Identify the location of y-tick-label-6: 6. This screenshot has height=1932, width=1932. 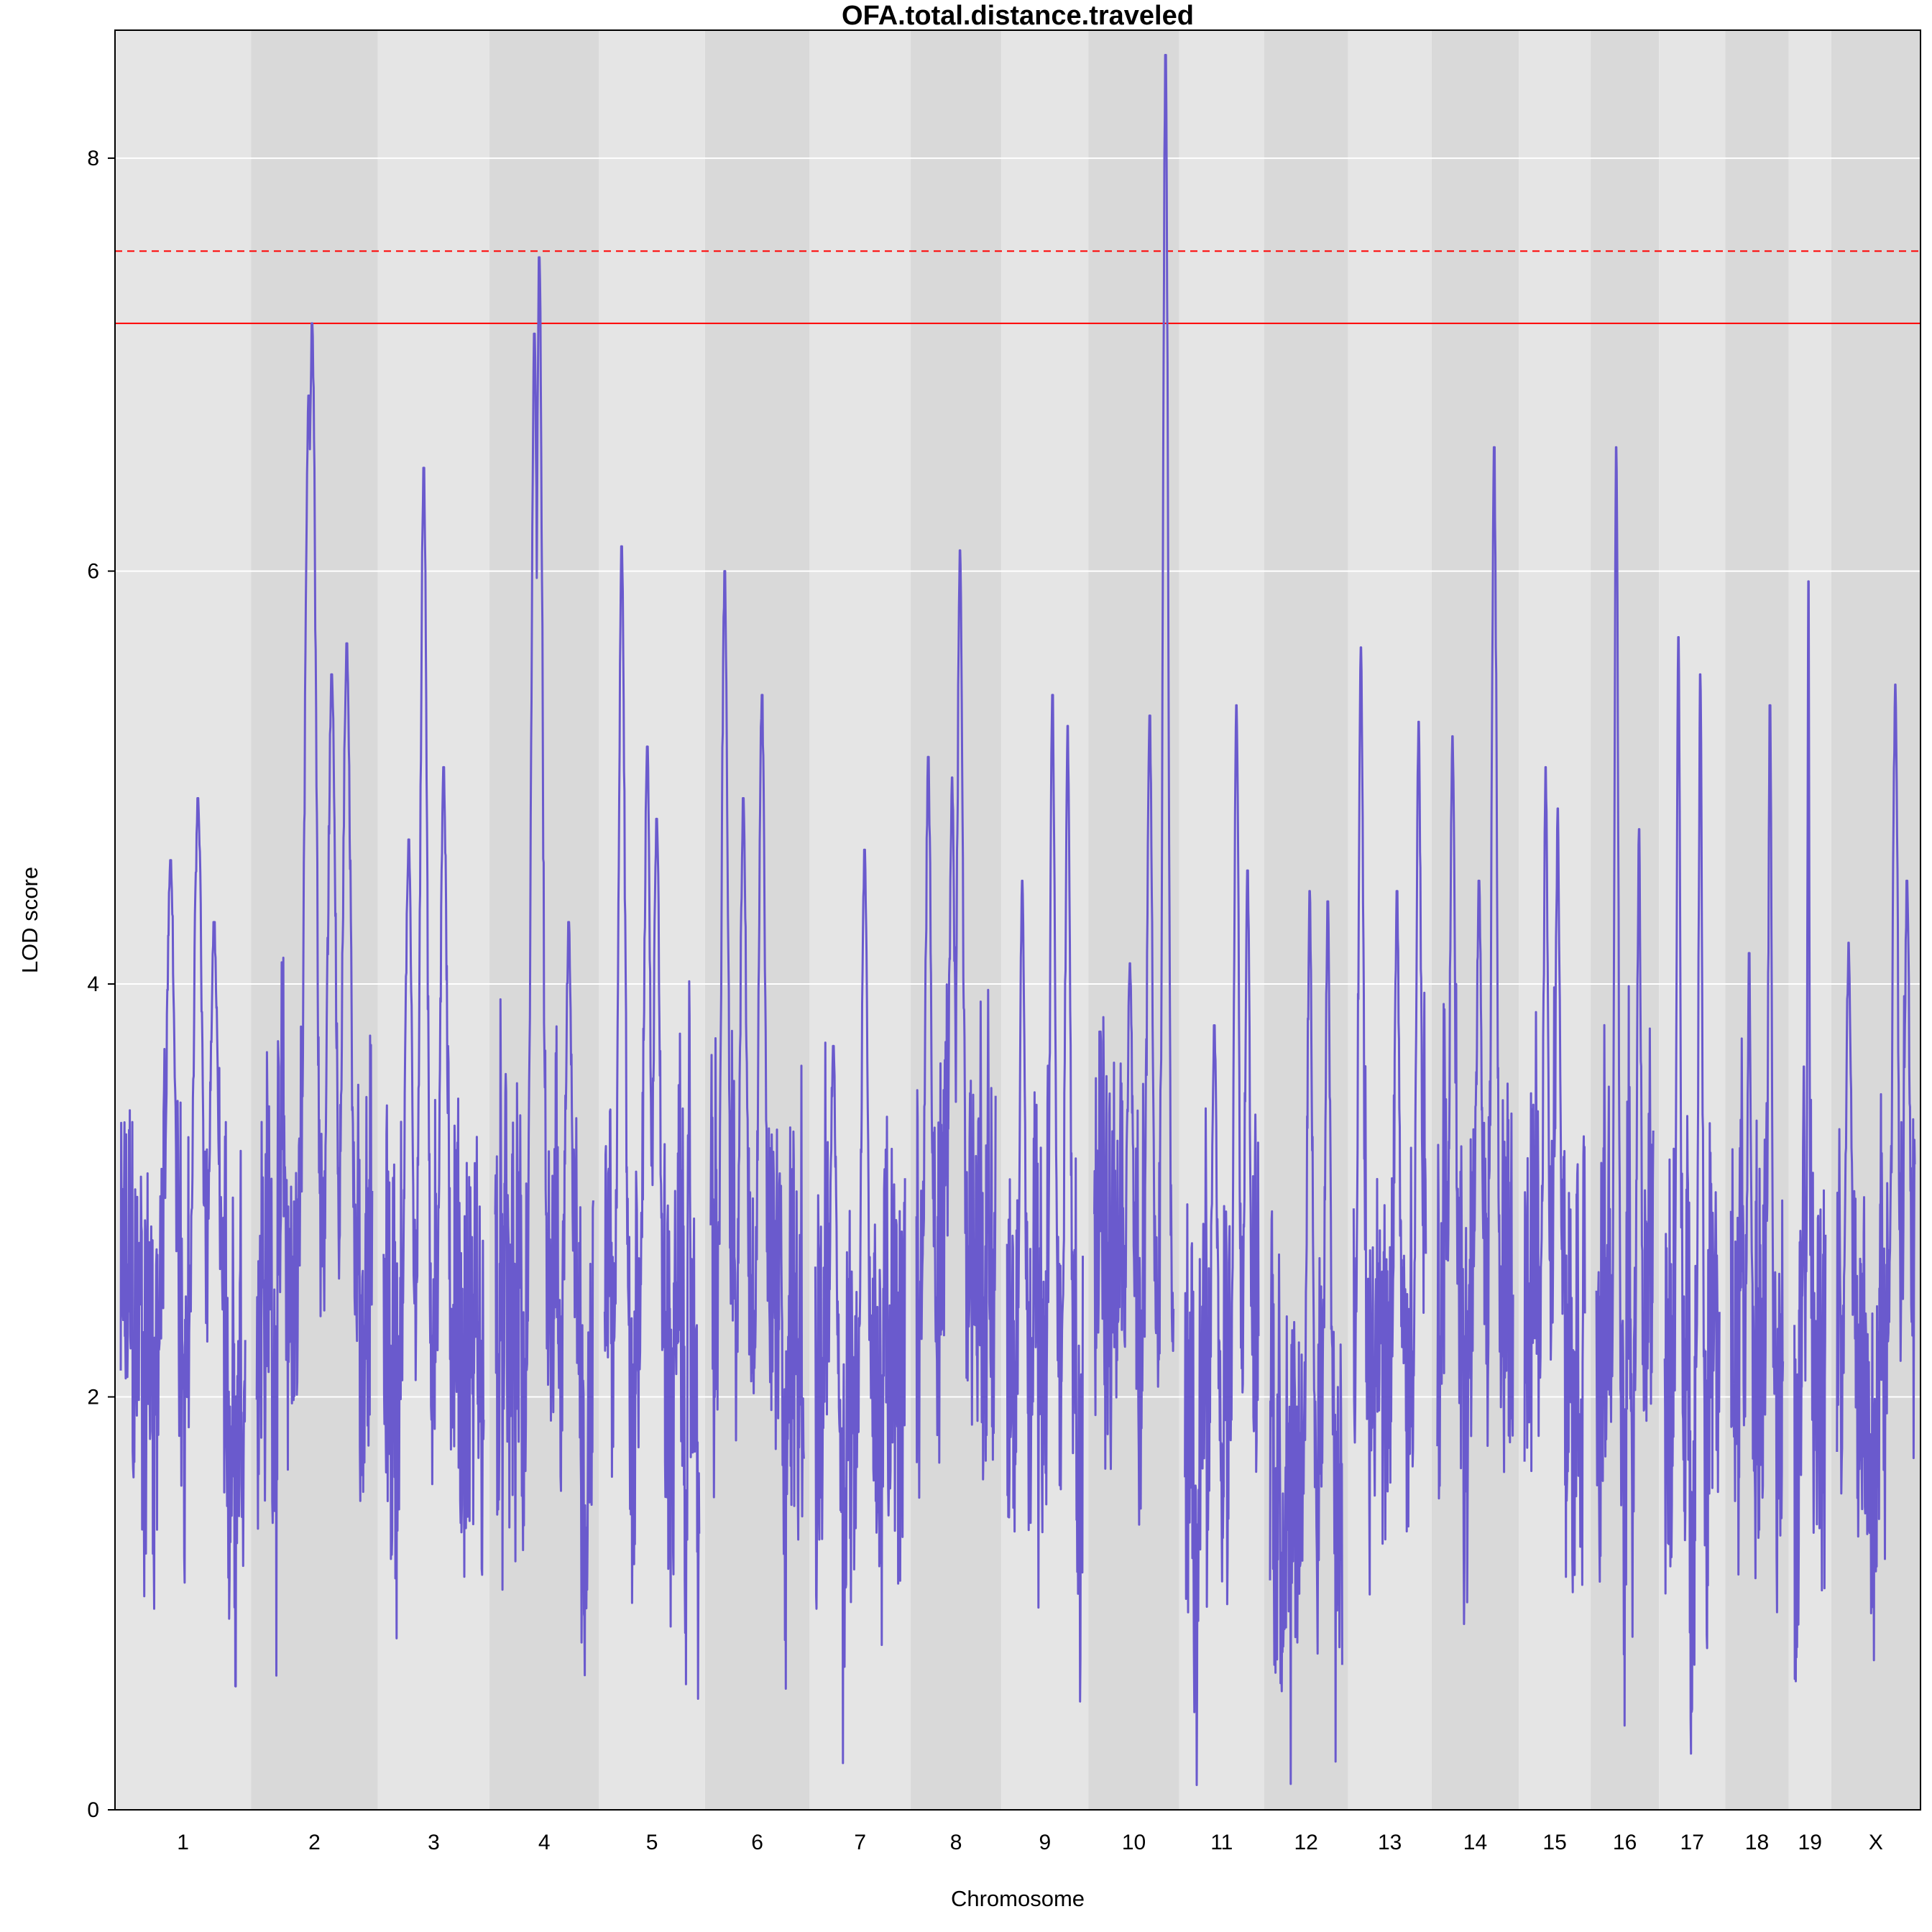
(93, 572).